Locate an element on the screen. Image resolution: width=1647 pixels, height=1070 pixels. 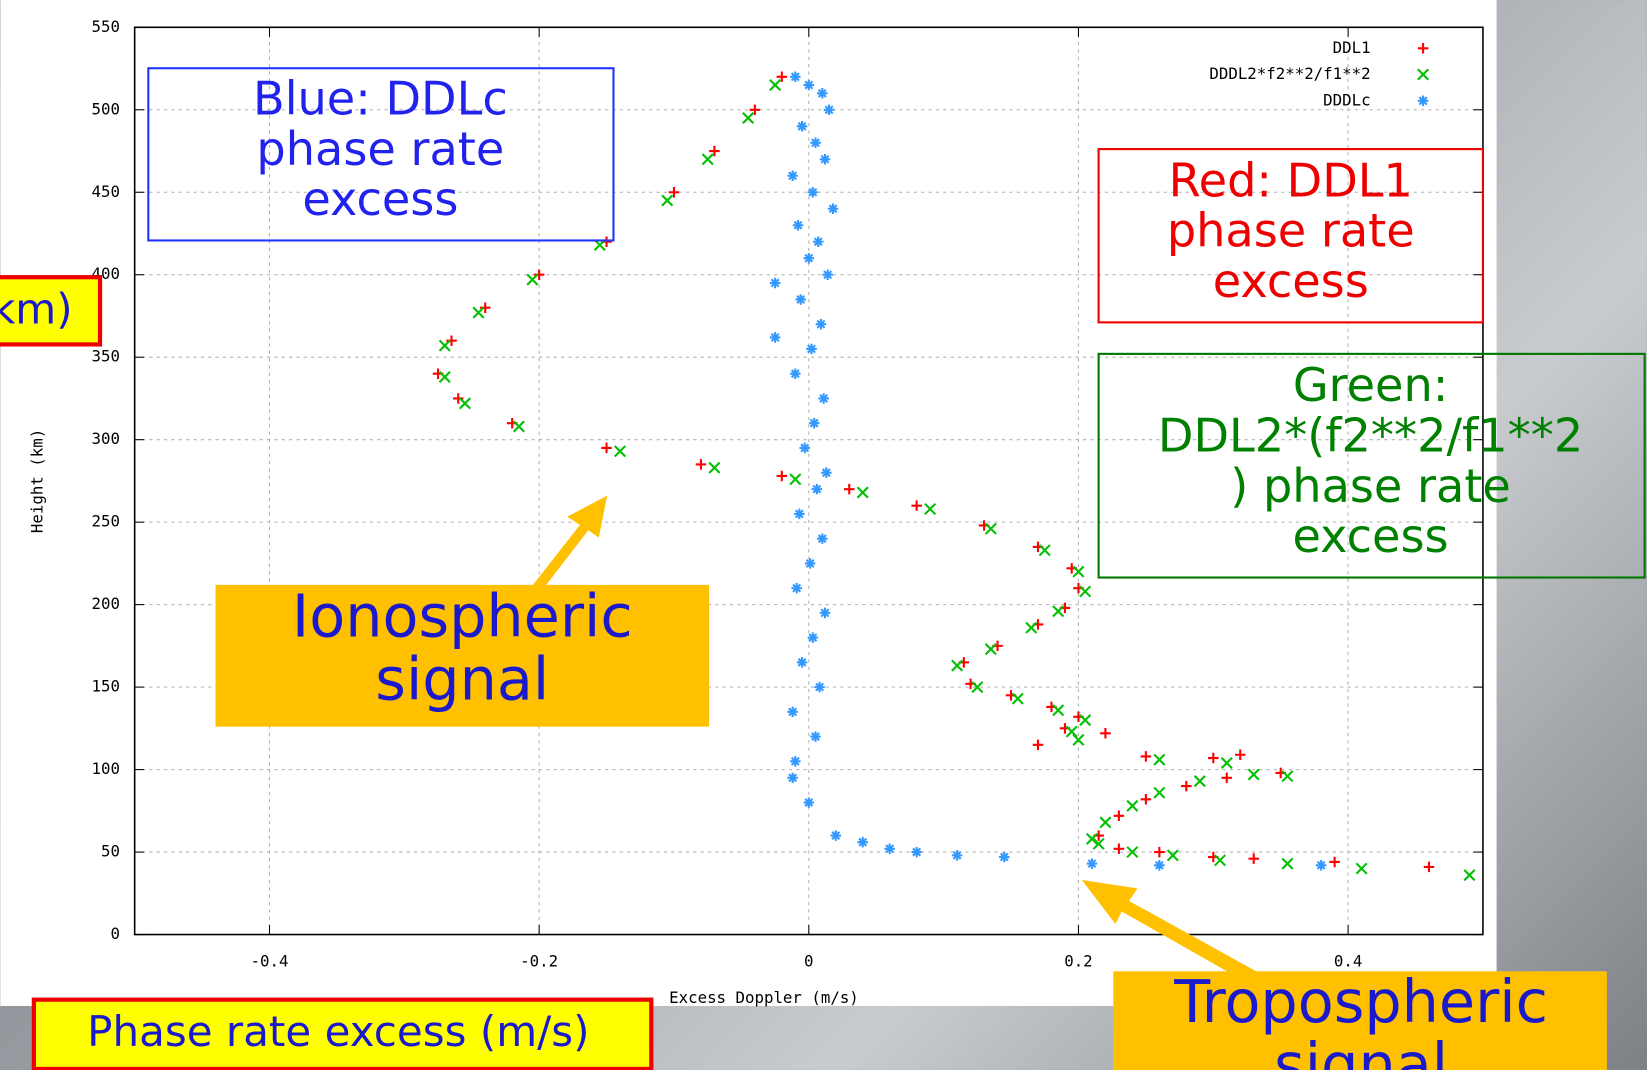
y-label-box is located at coordinates (51, 311).